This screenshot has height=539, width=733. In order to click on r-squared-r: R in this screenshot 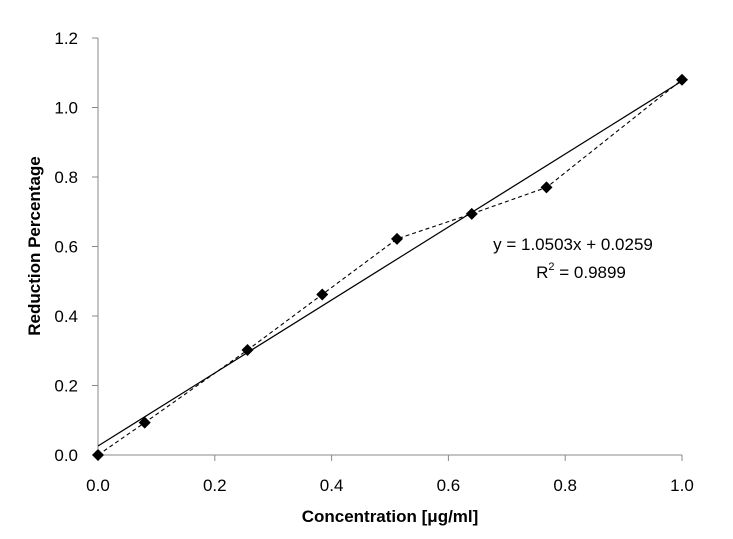, I will do `click(542, 272)`.